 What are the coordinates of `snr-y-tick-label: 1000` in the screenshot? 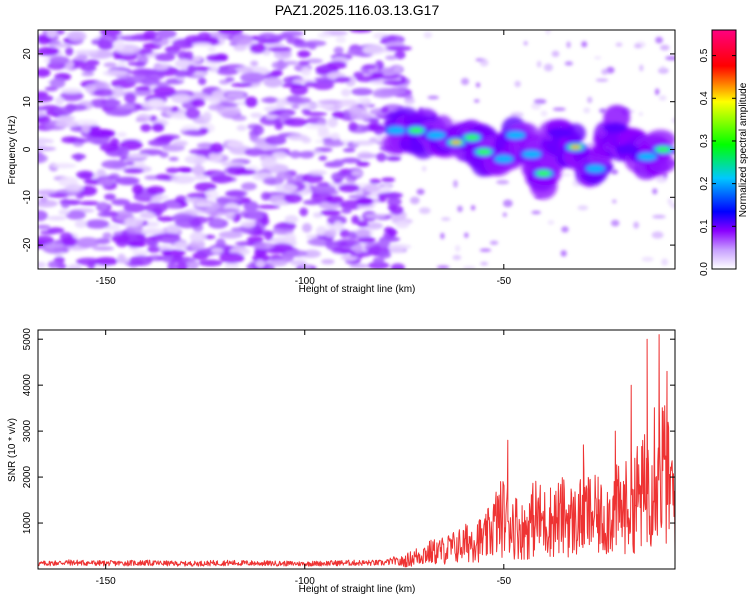 It's located at (27, 522).